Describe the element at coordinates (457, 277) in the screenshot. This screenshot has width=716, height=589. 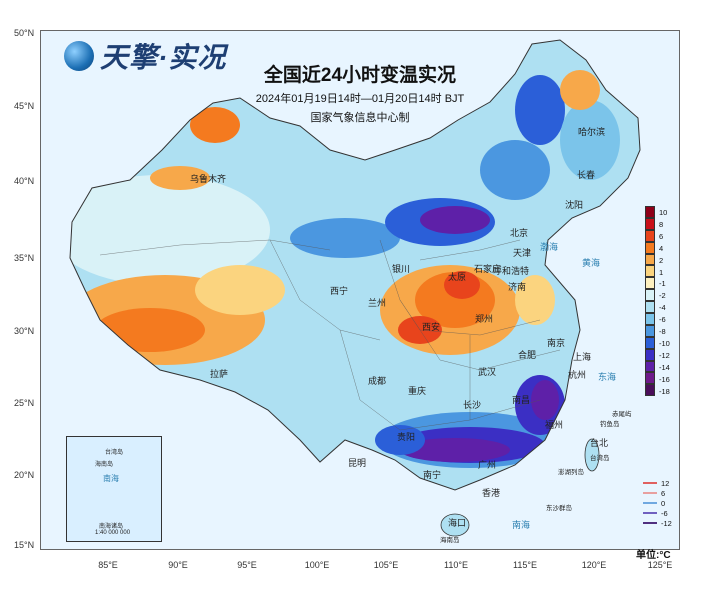
I see `city-label: 太原` at that location.